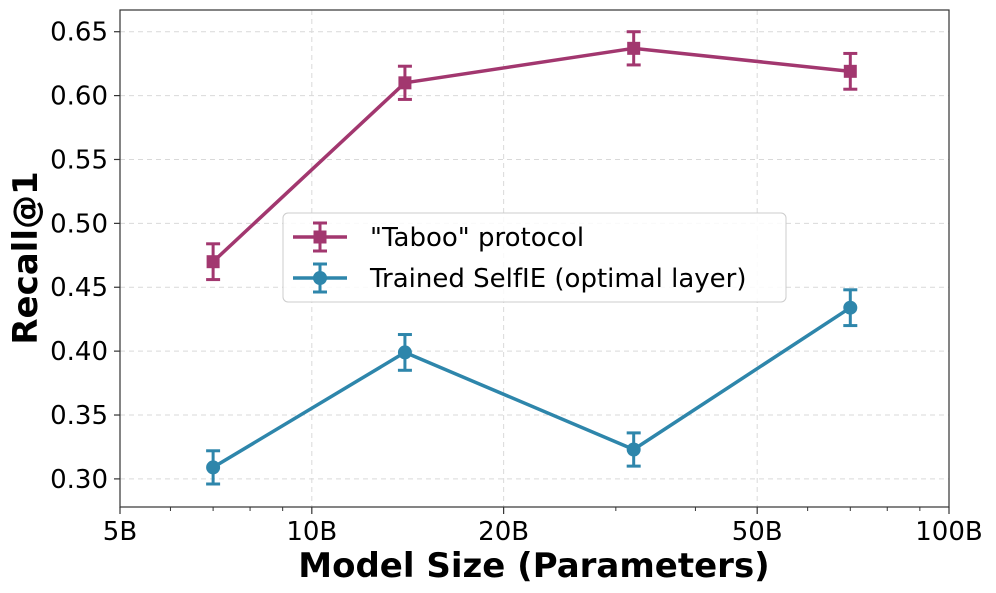  What do you see at coordinates (948, 532) in the screenshot?
I see `x-tick-label: 100B` at bounding box center [948, 532].